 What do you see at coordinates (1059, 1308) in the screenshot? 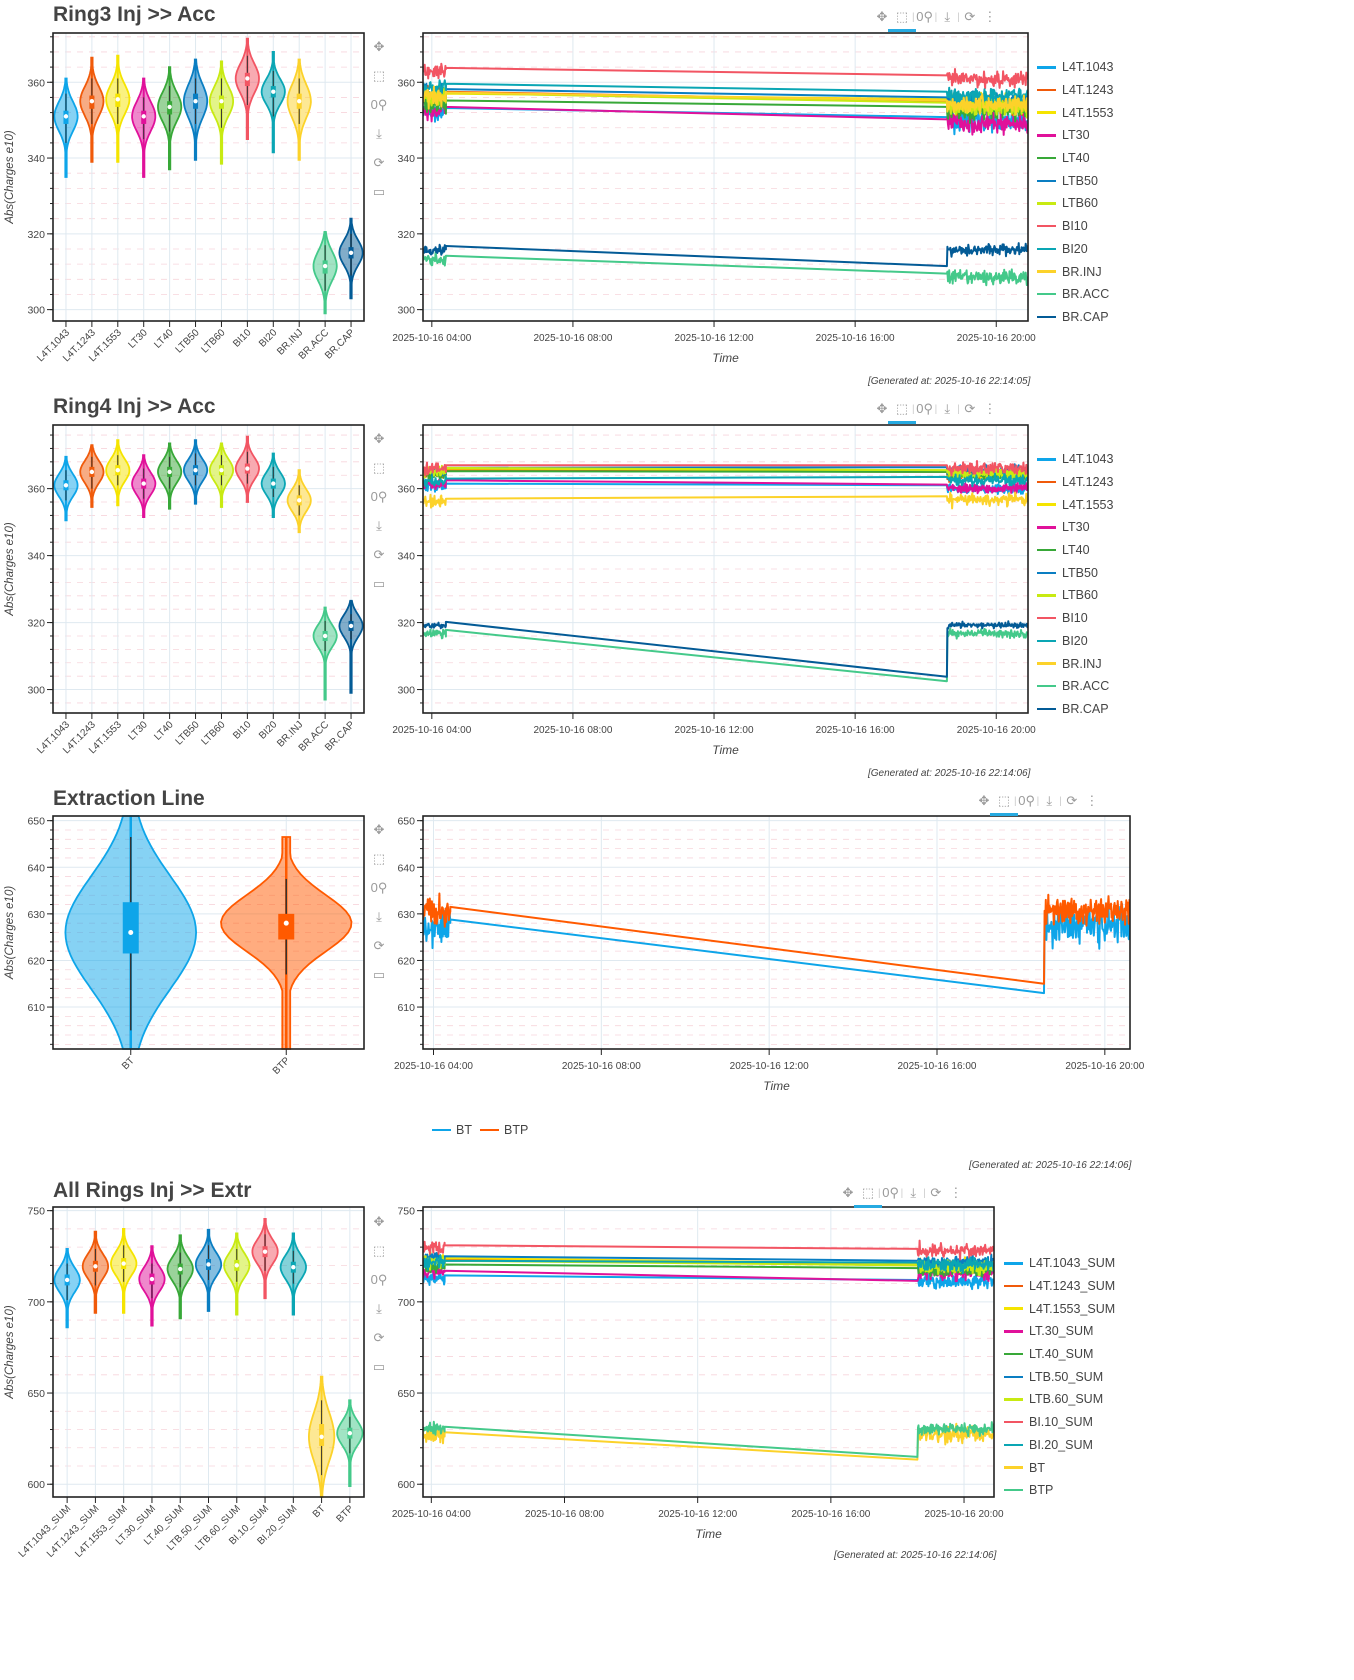
I see `legend-item: L4T.1553_SUM` at bounding box center [1059, 1308].